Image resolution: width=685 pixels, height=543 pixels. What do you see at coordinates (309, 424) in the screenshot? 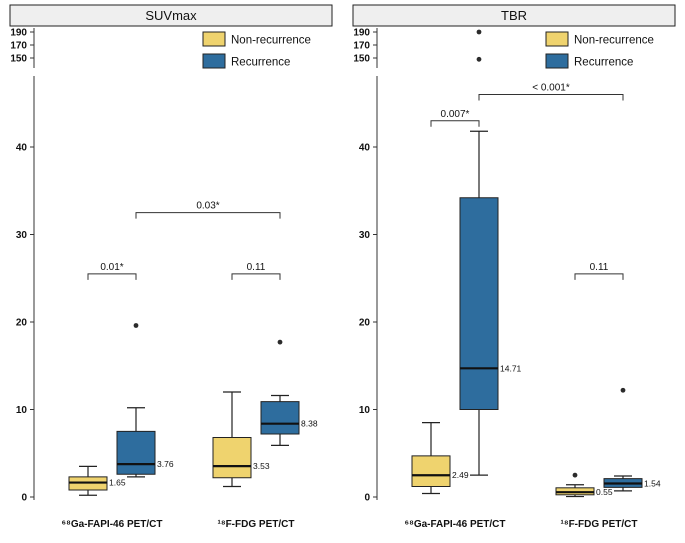
I see `median-label: 8.38` at bounding box center [309, 424].